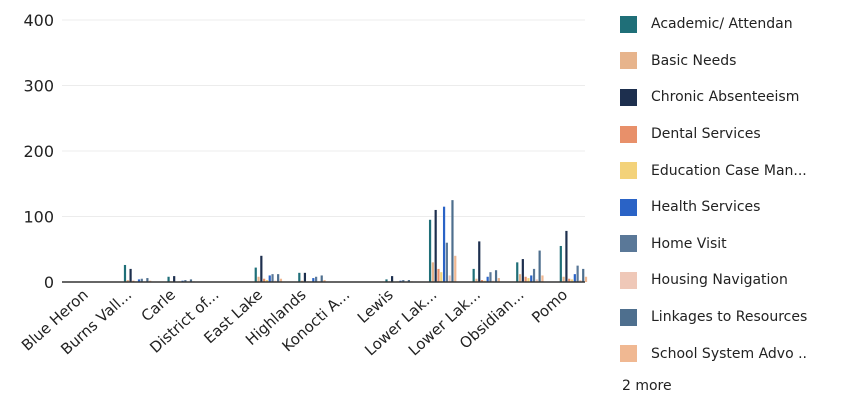  I want to click on legend-label: Basic Needs, so click(694, 60).